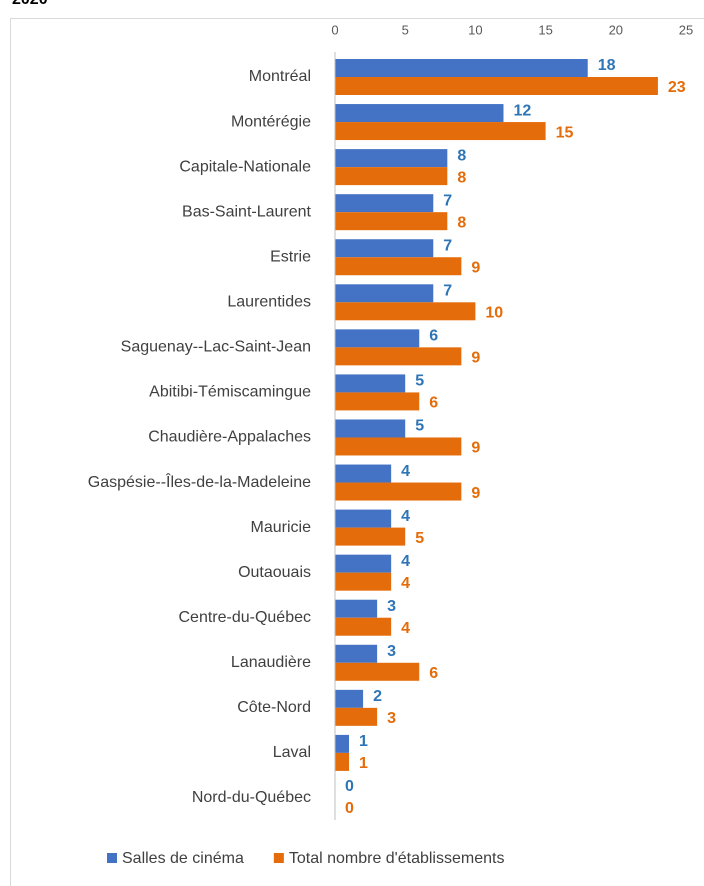 The image size is (704, 886). I want to click on legend-label: Salles de cinéma, so click(183, 858).